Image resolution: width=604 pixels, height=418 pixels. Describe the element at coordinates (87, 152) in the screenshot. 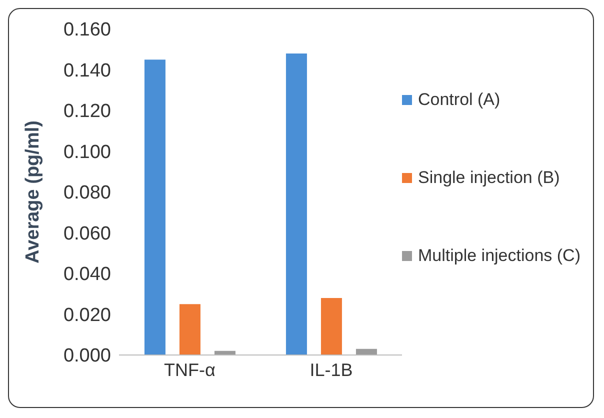

I see `y-tick-label: 0.100` at that location.